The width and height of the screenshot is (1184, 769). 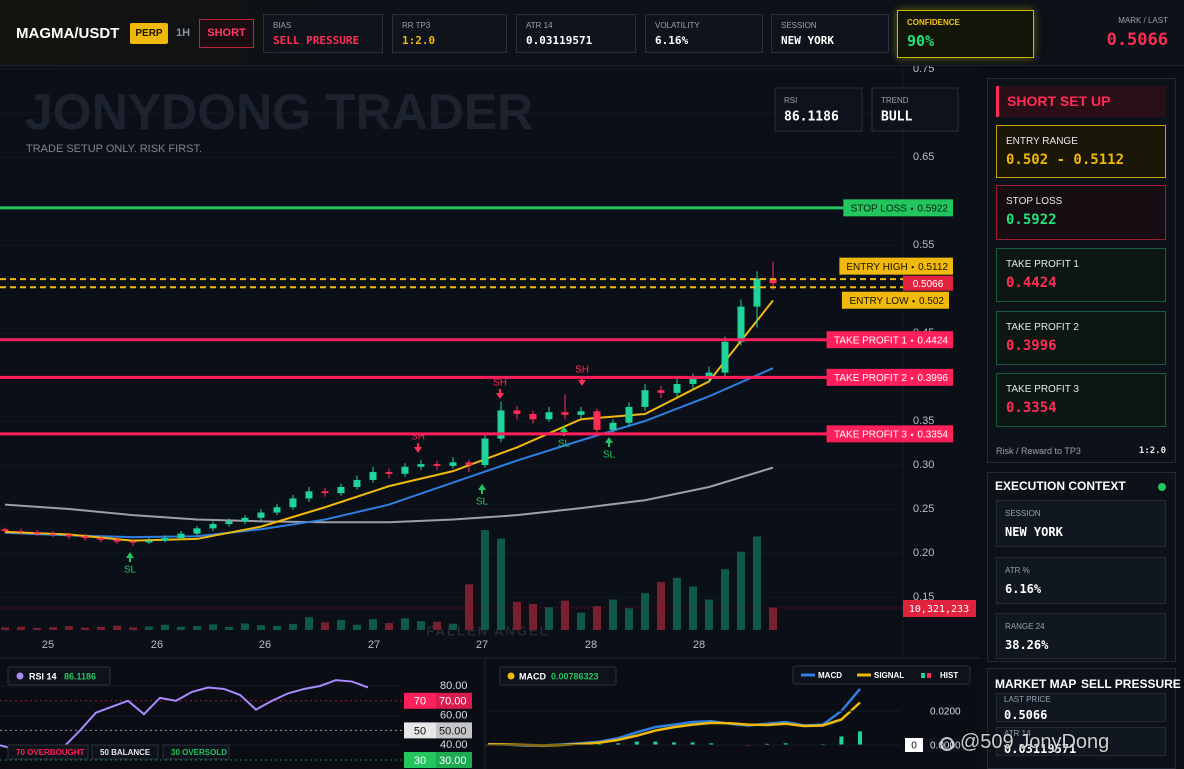 I want to click on swing-label: SL, so click(x=609, y=455).